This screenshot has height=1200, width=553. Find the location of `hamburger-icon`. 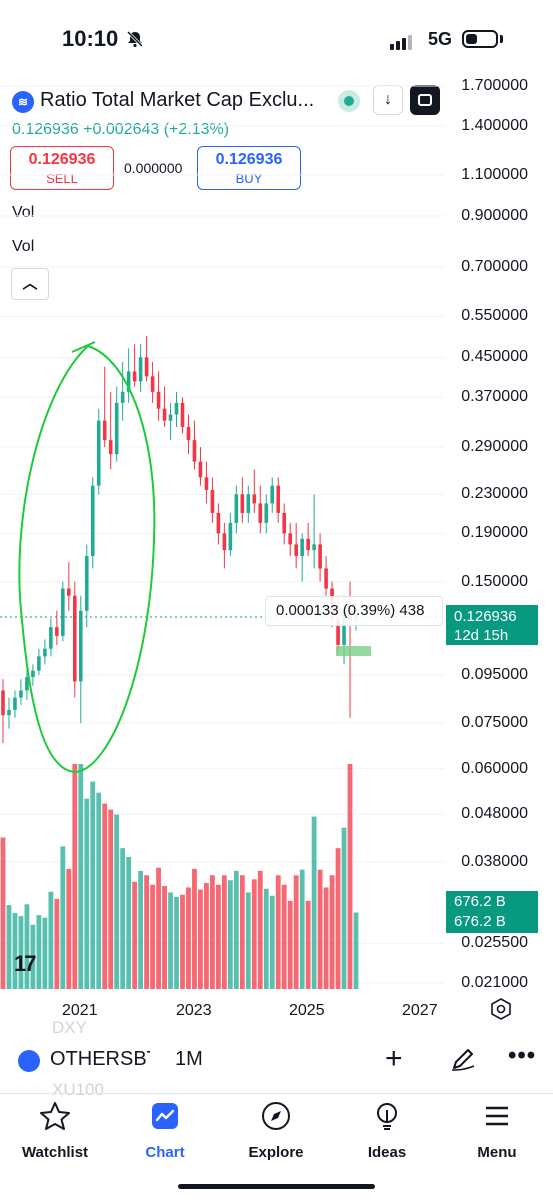

hamburger-icon is located at coordinates (497, 1116).